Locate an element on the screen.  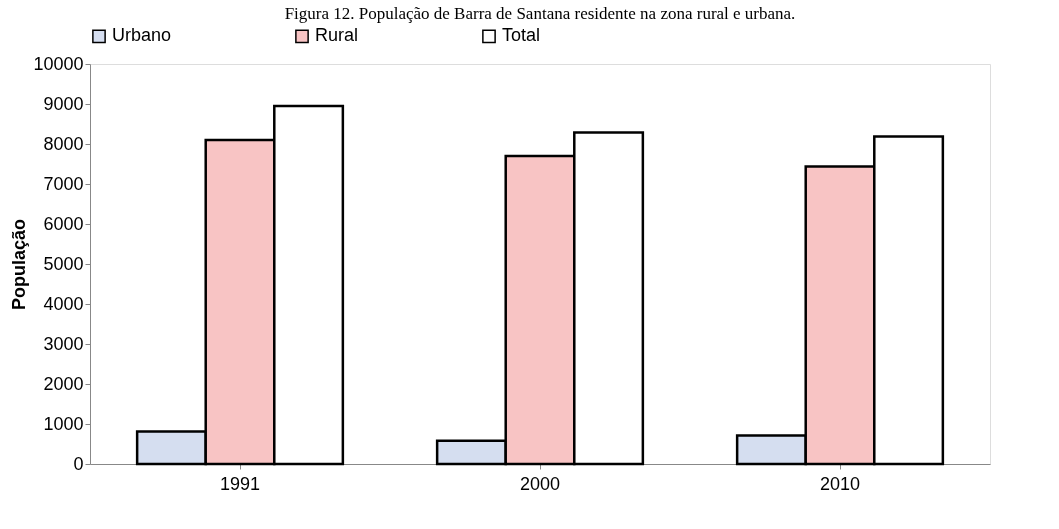
y-tick-label: 8000 is located at coordinates (63, 143).